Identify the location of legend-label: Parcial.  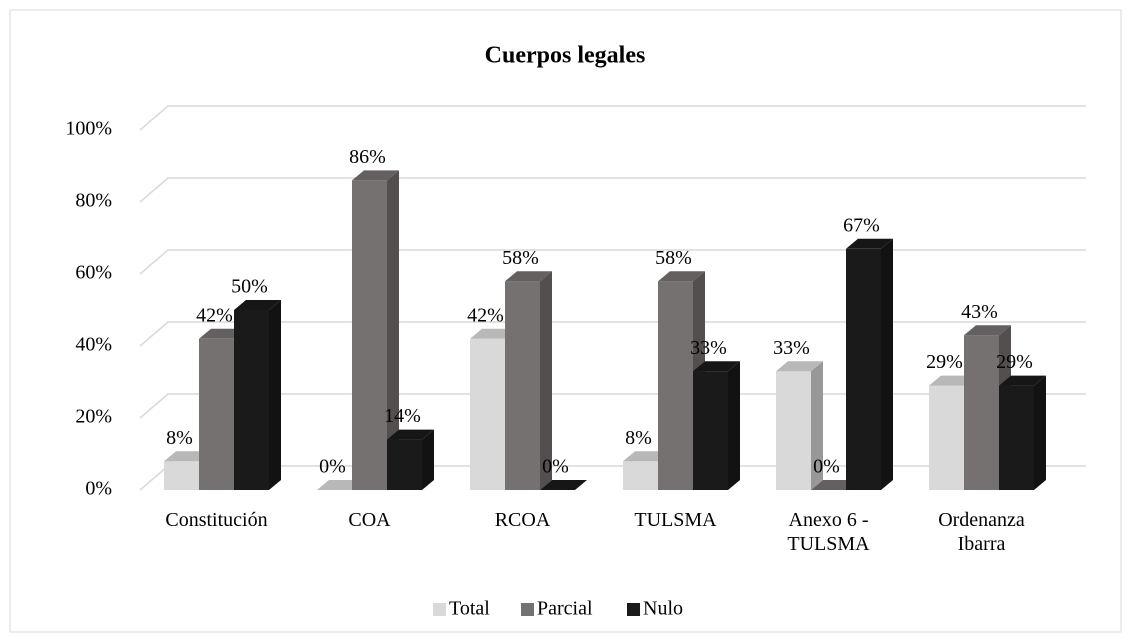
(565, 609).